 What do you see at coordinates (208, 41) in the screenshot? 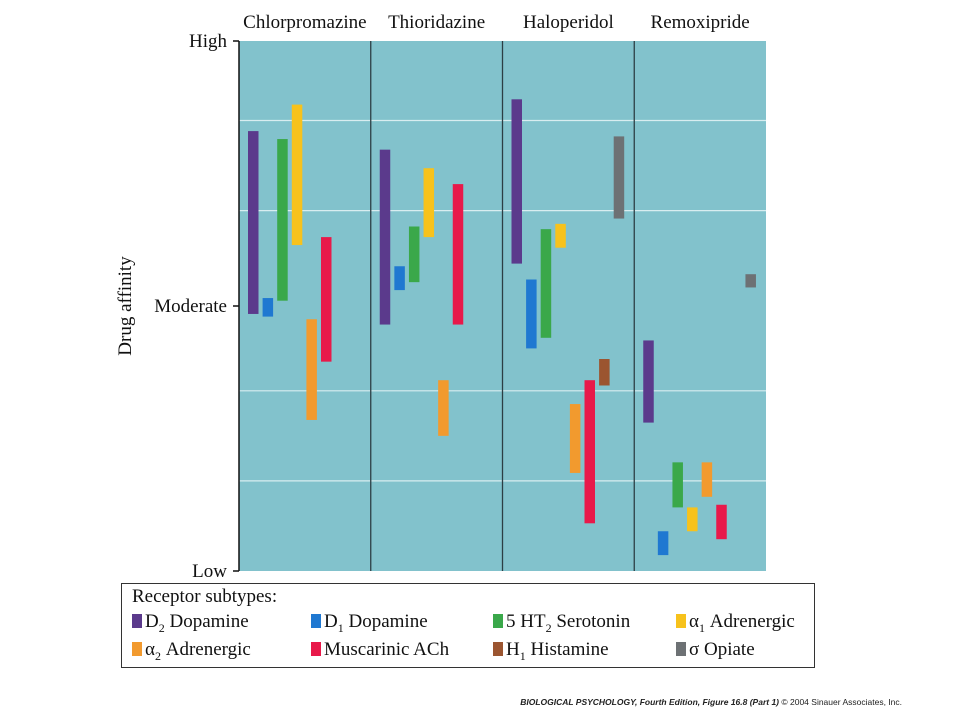
I see `y-level-label-high: High` at bounding box center [208, 41].